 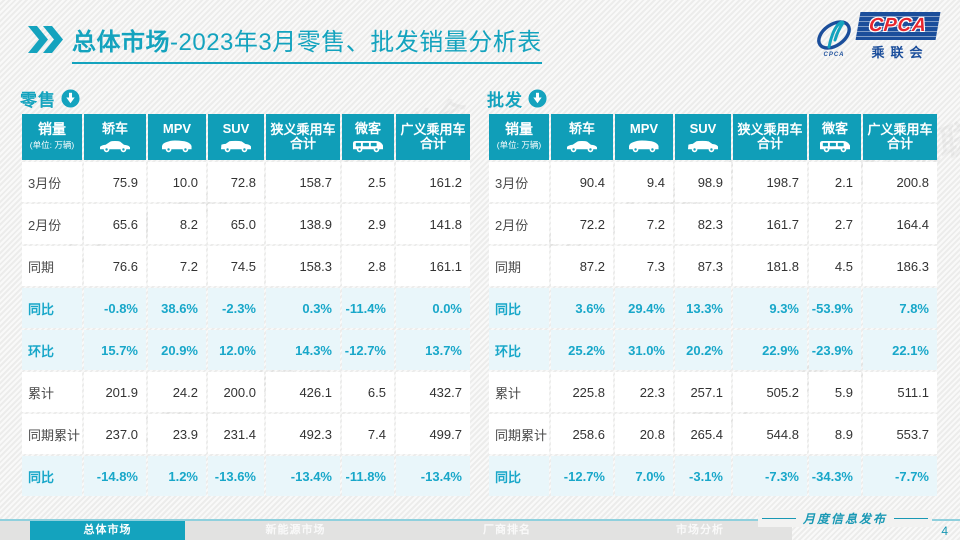 I want to click on footer-note-line-right, so click(x=911, y=518).